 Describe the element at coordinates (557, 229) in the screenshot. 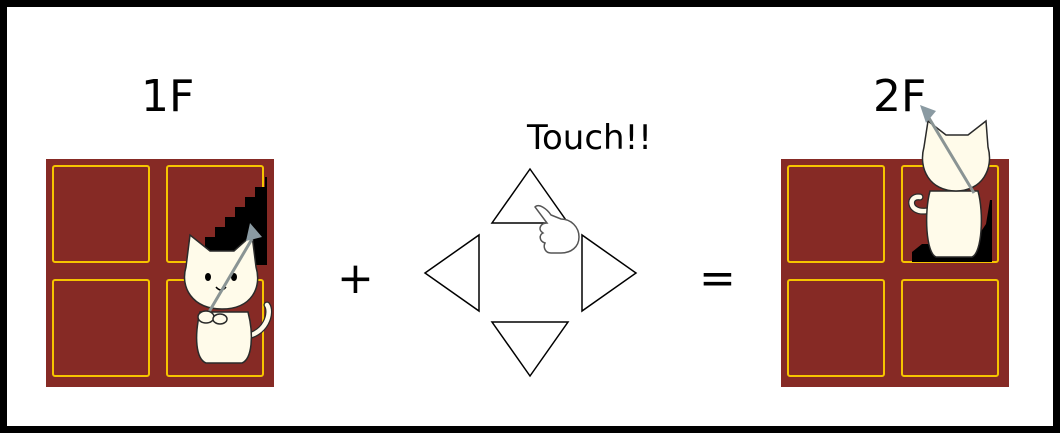

I see `pointing-hand-icon` at that location.